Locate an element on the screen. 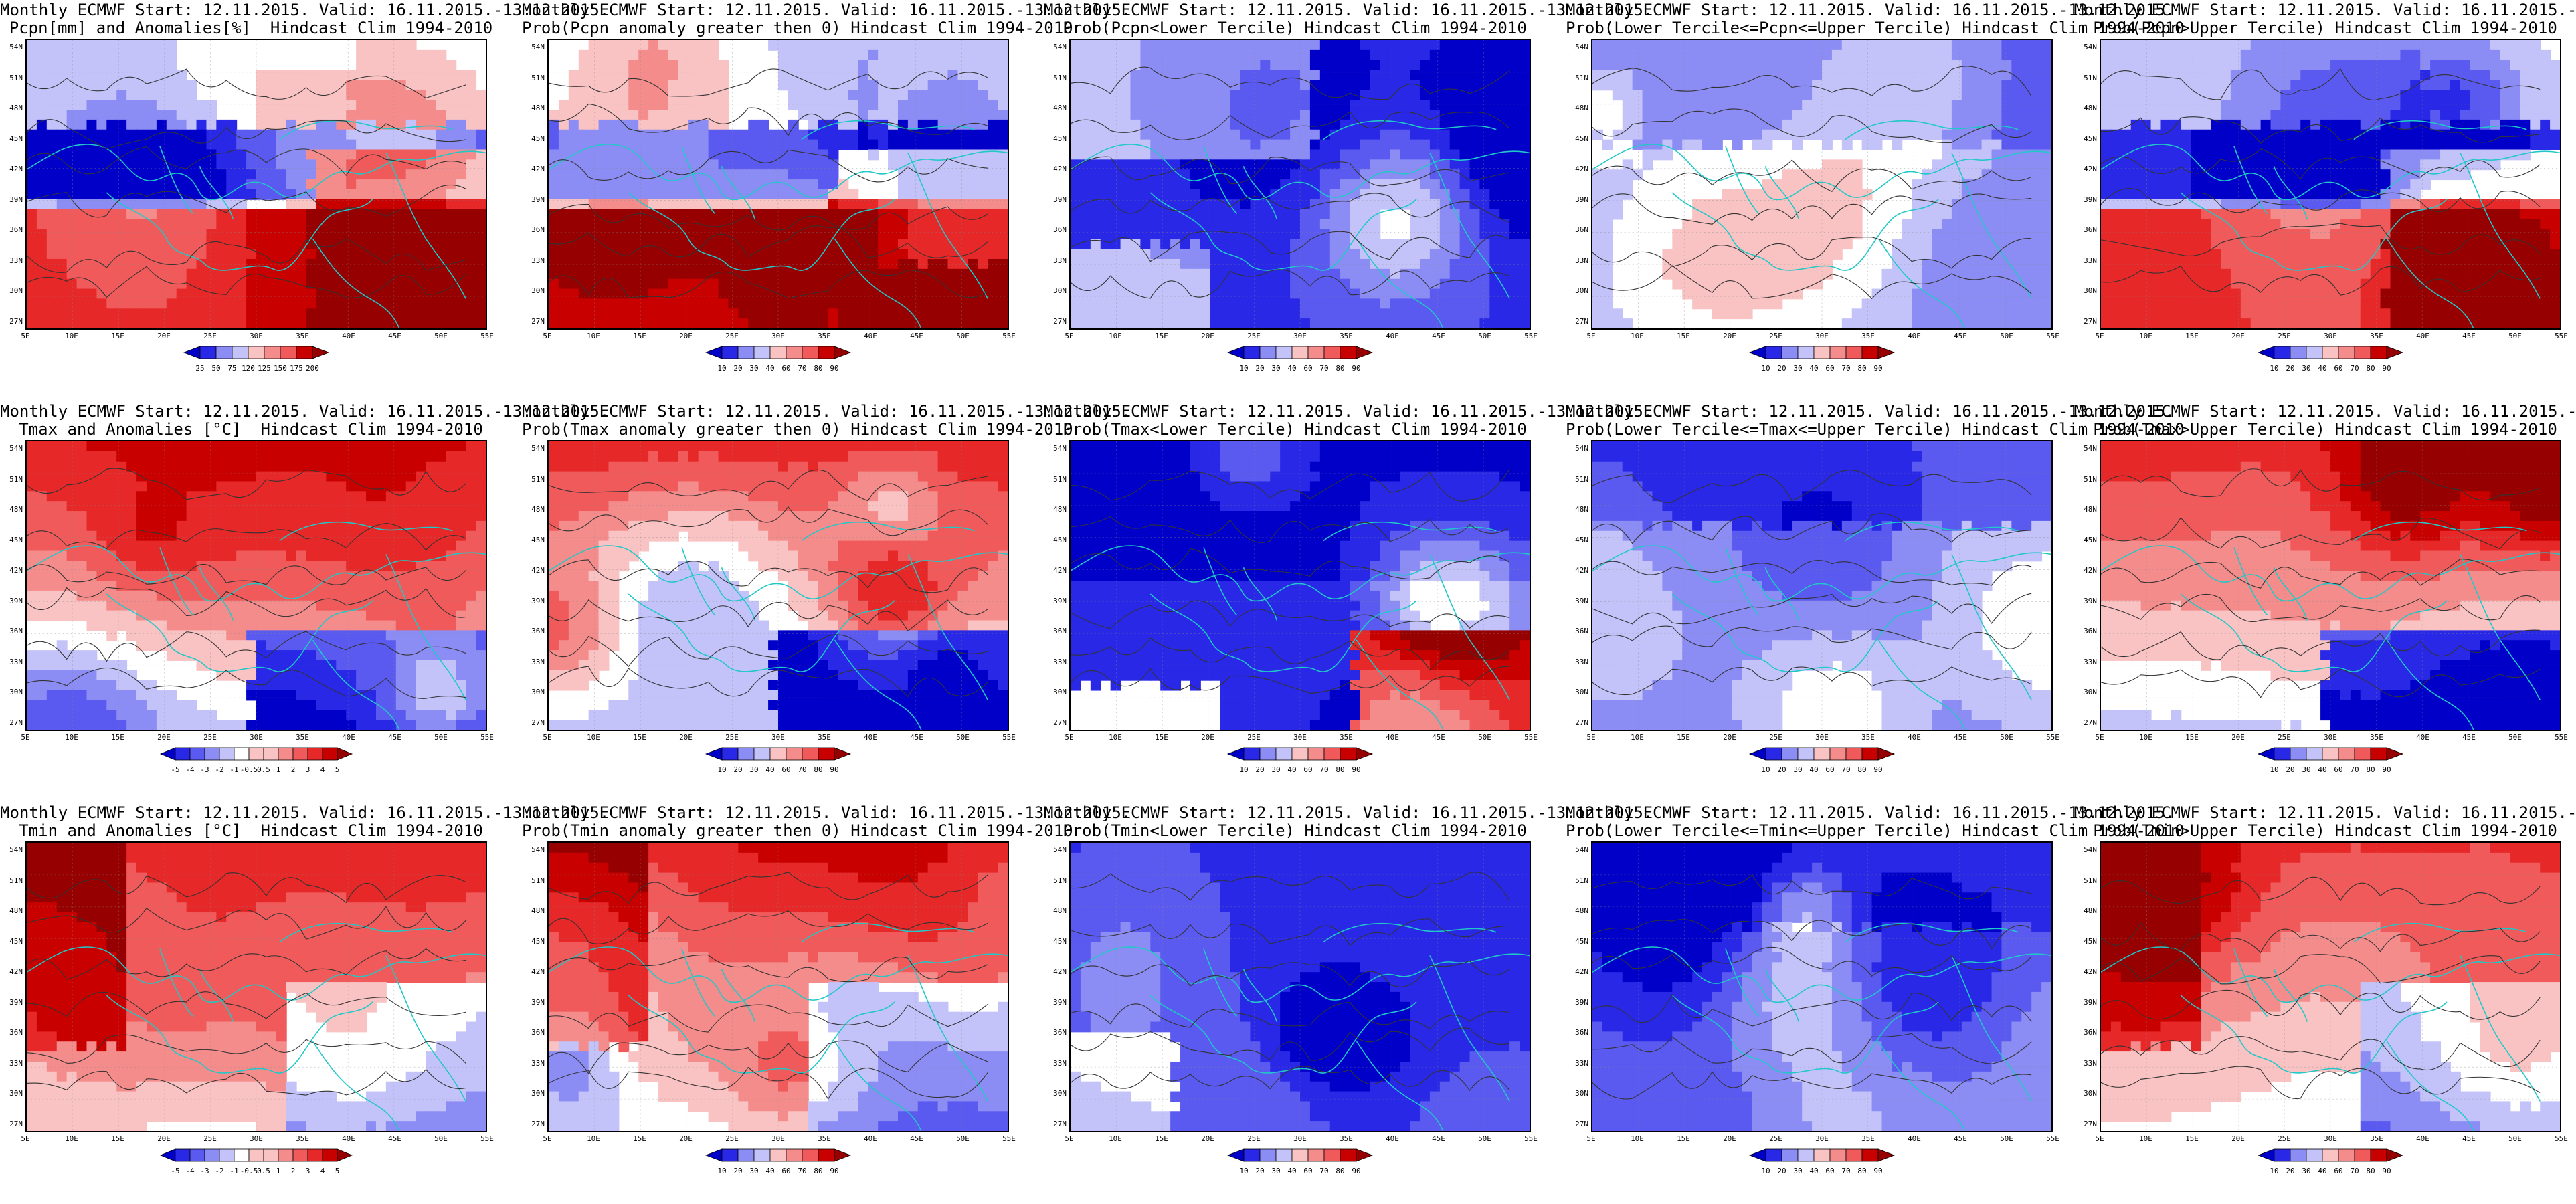 The width and height of the screenshot is (2576, 1204). colorbar-label: 125 is located at coordinates (264, 368).